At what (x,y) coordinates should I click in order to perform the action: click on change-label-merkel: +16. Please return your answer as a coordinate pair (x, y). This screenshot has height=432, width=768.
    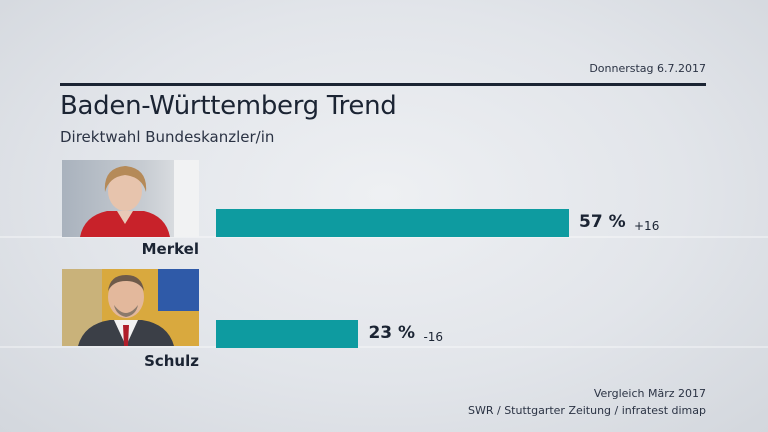
    Looking at the image, I should click on (647, 226).